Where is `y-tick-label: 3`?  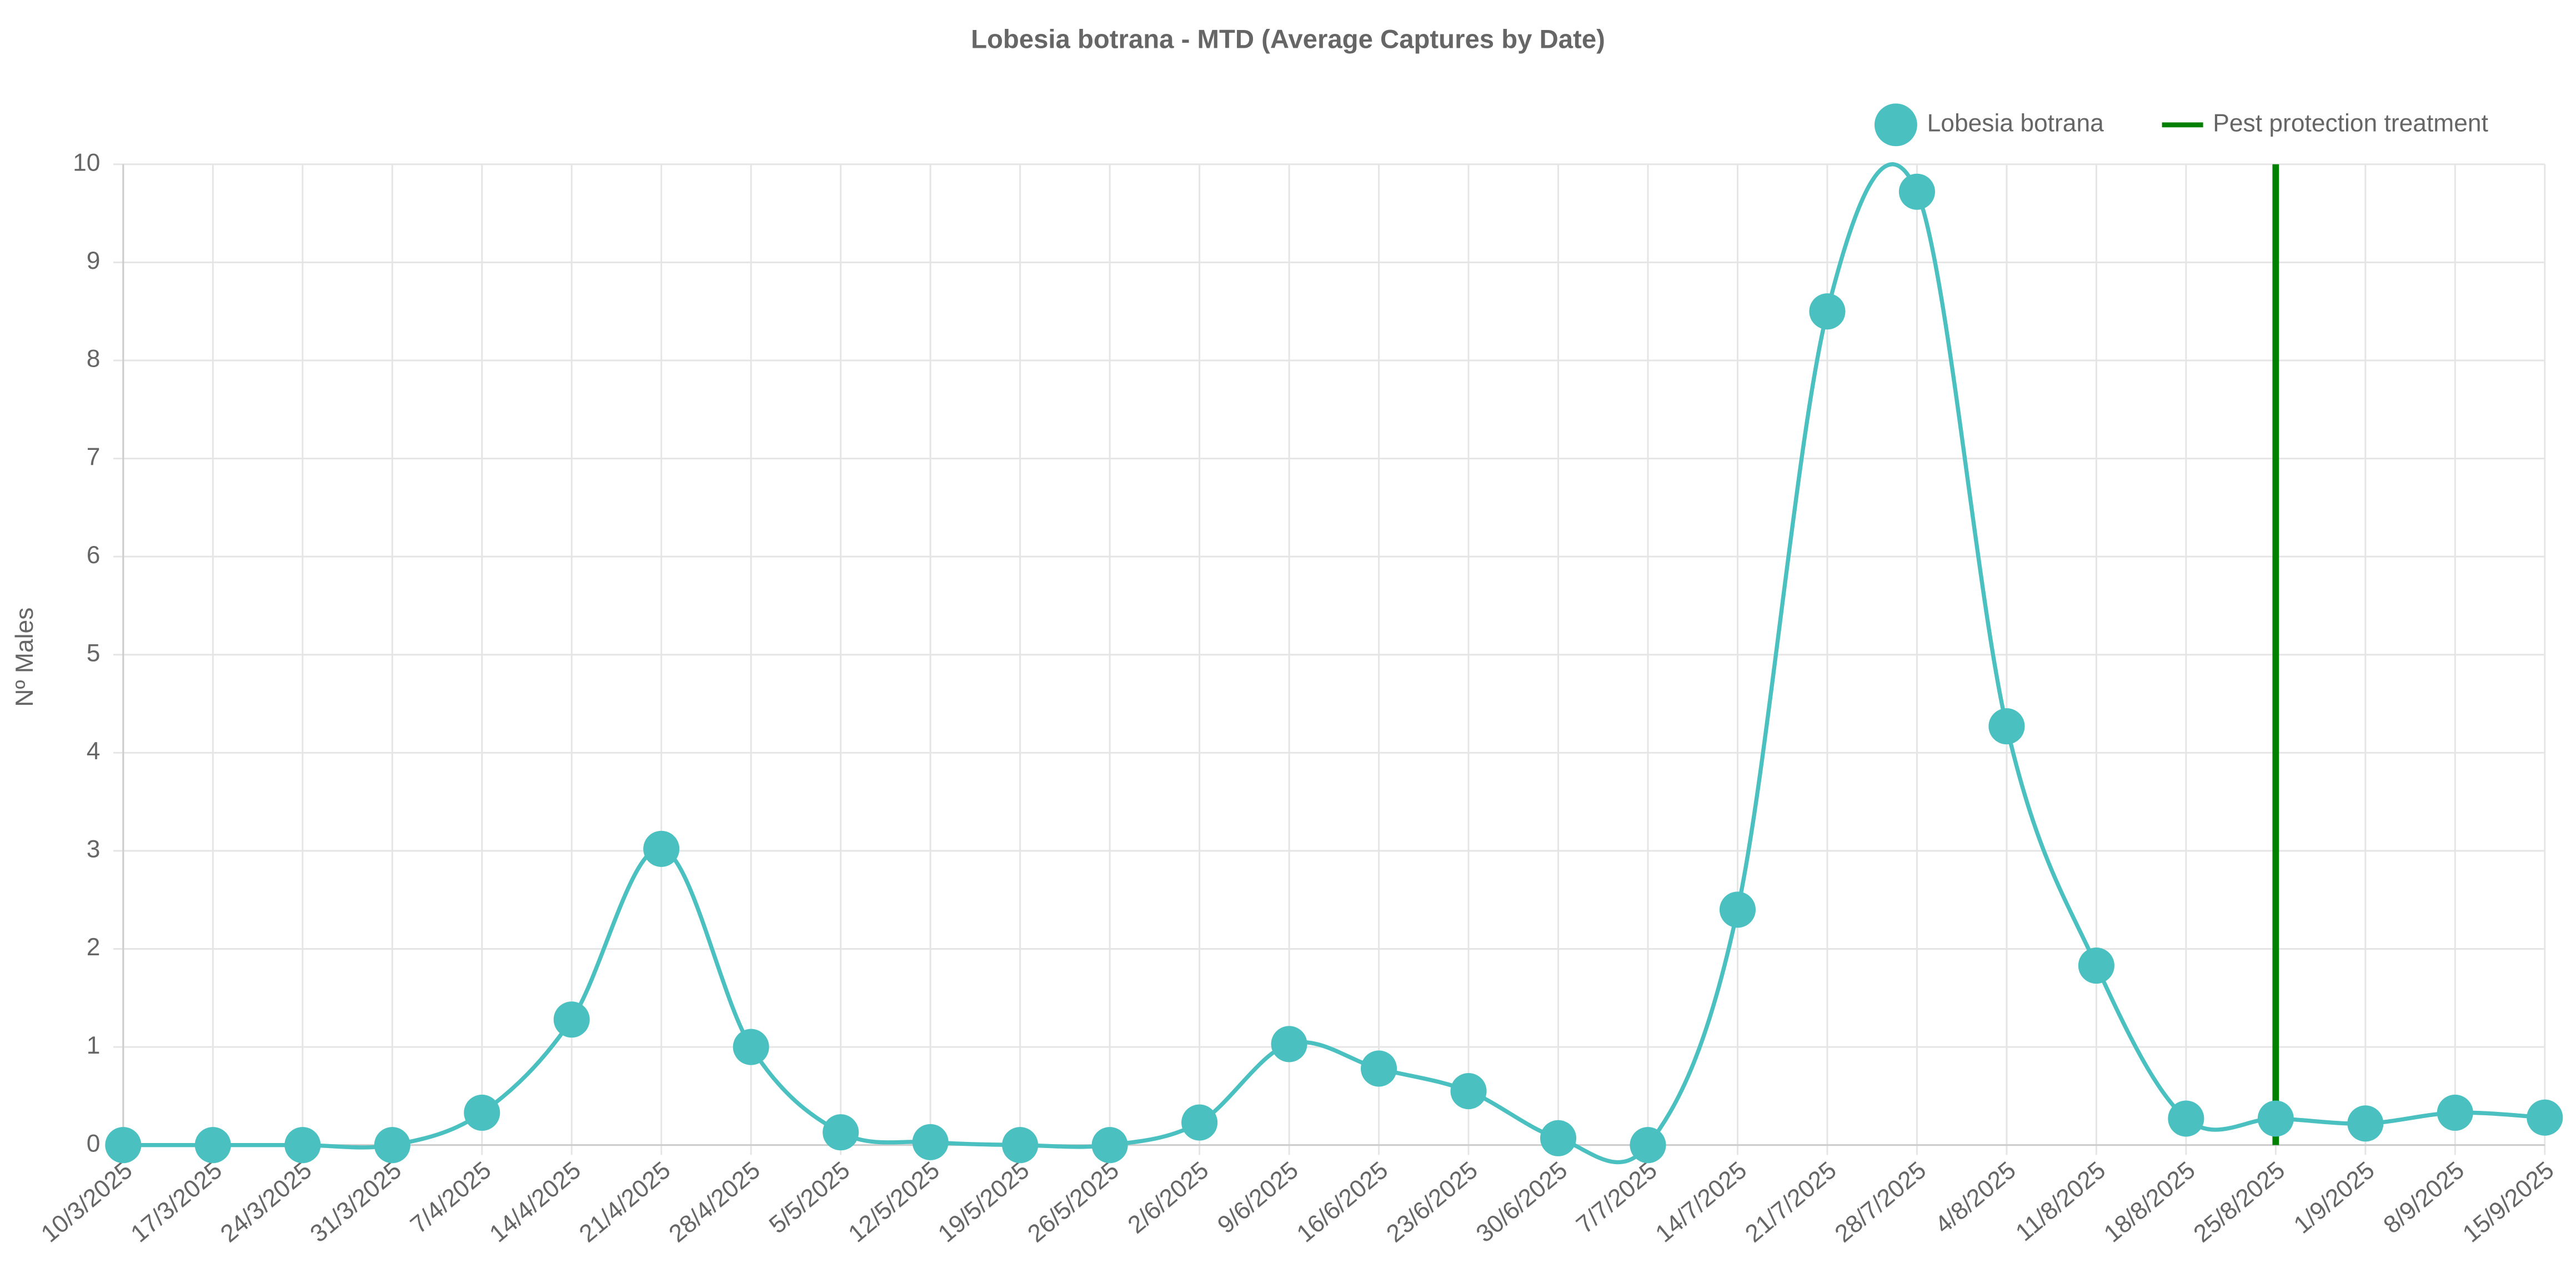
y-tick-label: 3 is located at coordinates (94, 850).